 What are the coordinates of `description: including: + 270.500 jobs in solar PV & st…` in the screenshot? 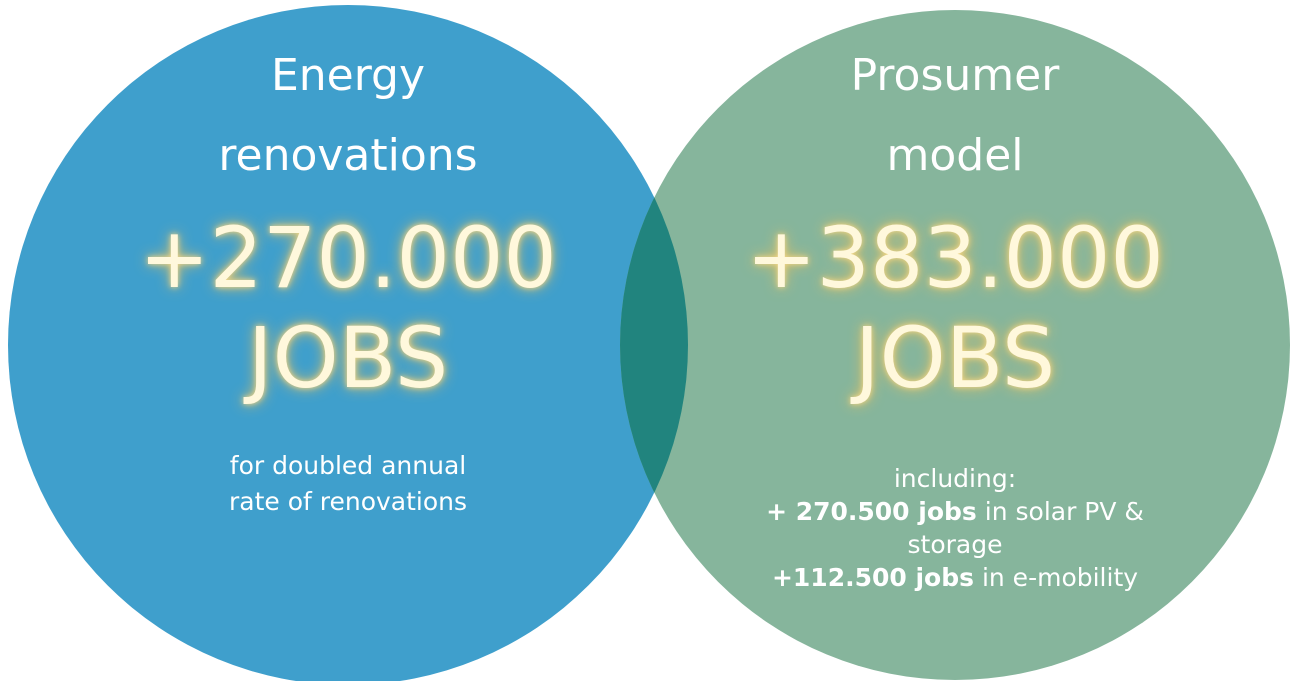 It's located at (955, 528).